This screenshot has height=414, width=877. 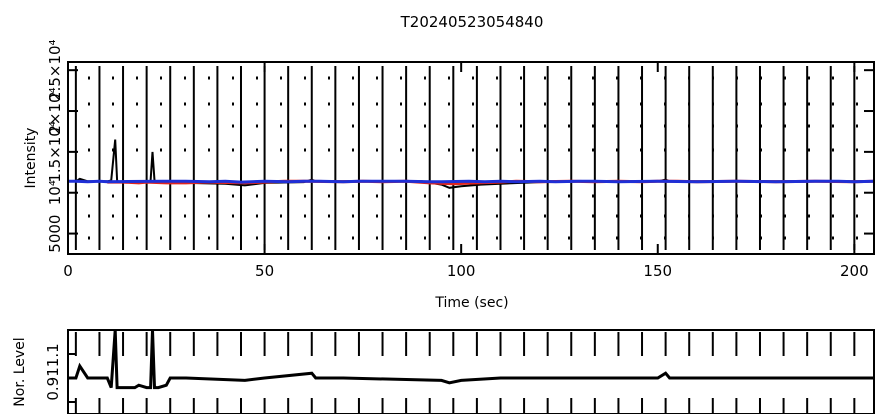 I want to click on main-y-tick-label: 10⁴, so click(x=55, y=192).